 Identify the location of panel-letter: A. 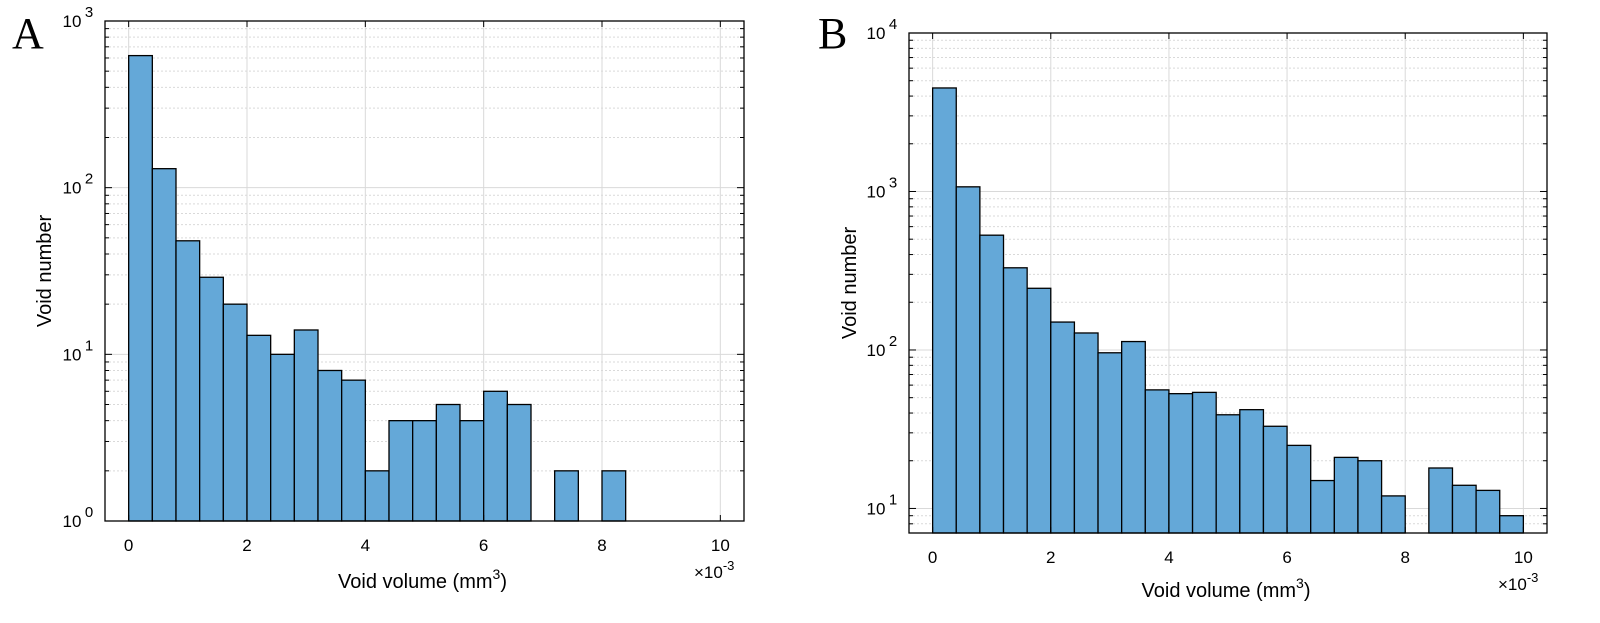
(28, 33).